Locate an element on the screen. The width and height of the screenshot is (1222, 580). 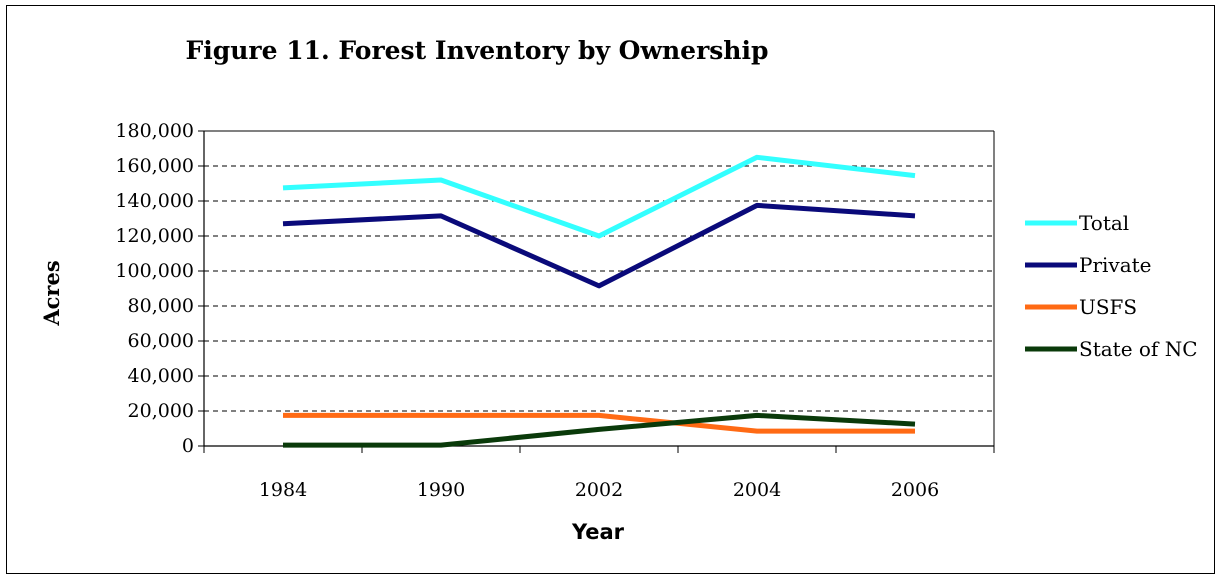
x-axis-ticks: 1984 1990 2002 2004 2006 is located at coordinates (599, 473).